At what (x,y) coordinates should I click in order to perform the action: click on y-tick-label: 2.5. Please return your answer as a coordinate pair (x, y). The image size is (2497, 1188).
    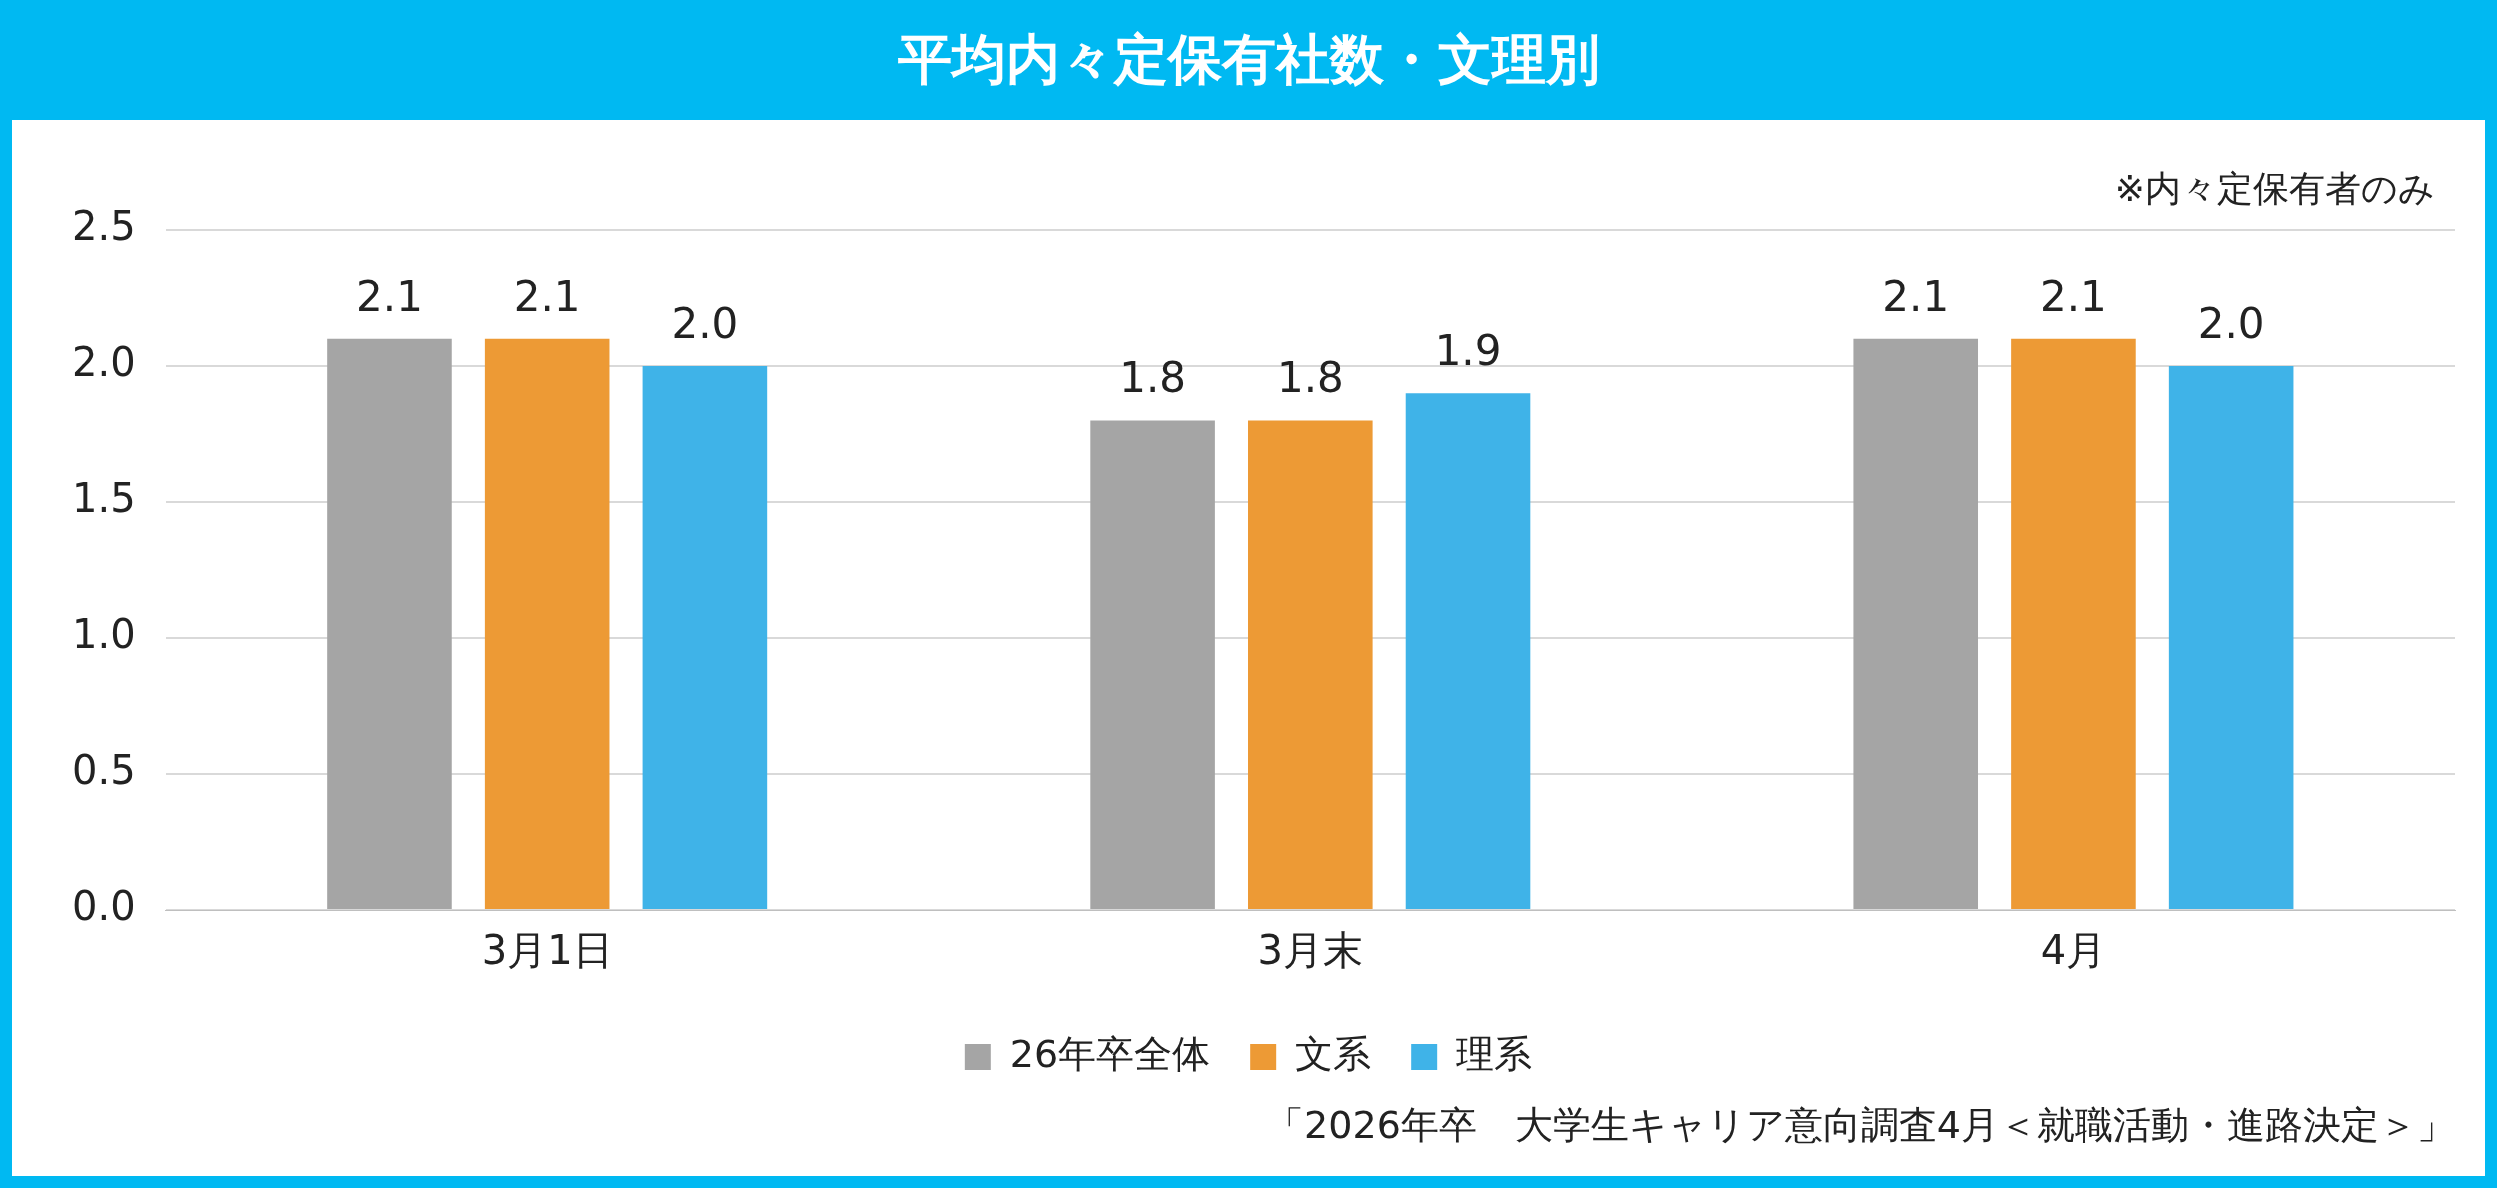
    Looking at the image, I should click on (103, 226).